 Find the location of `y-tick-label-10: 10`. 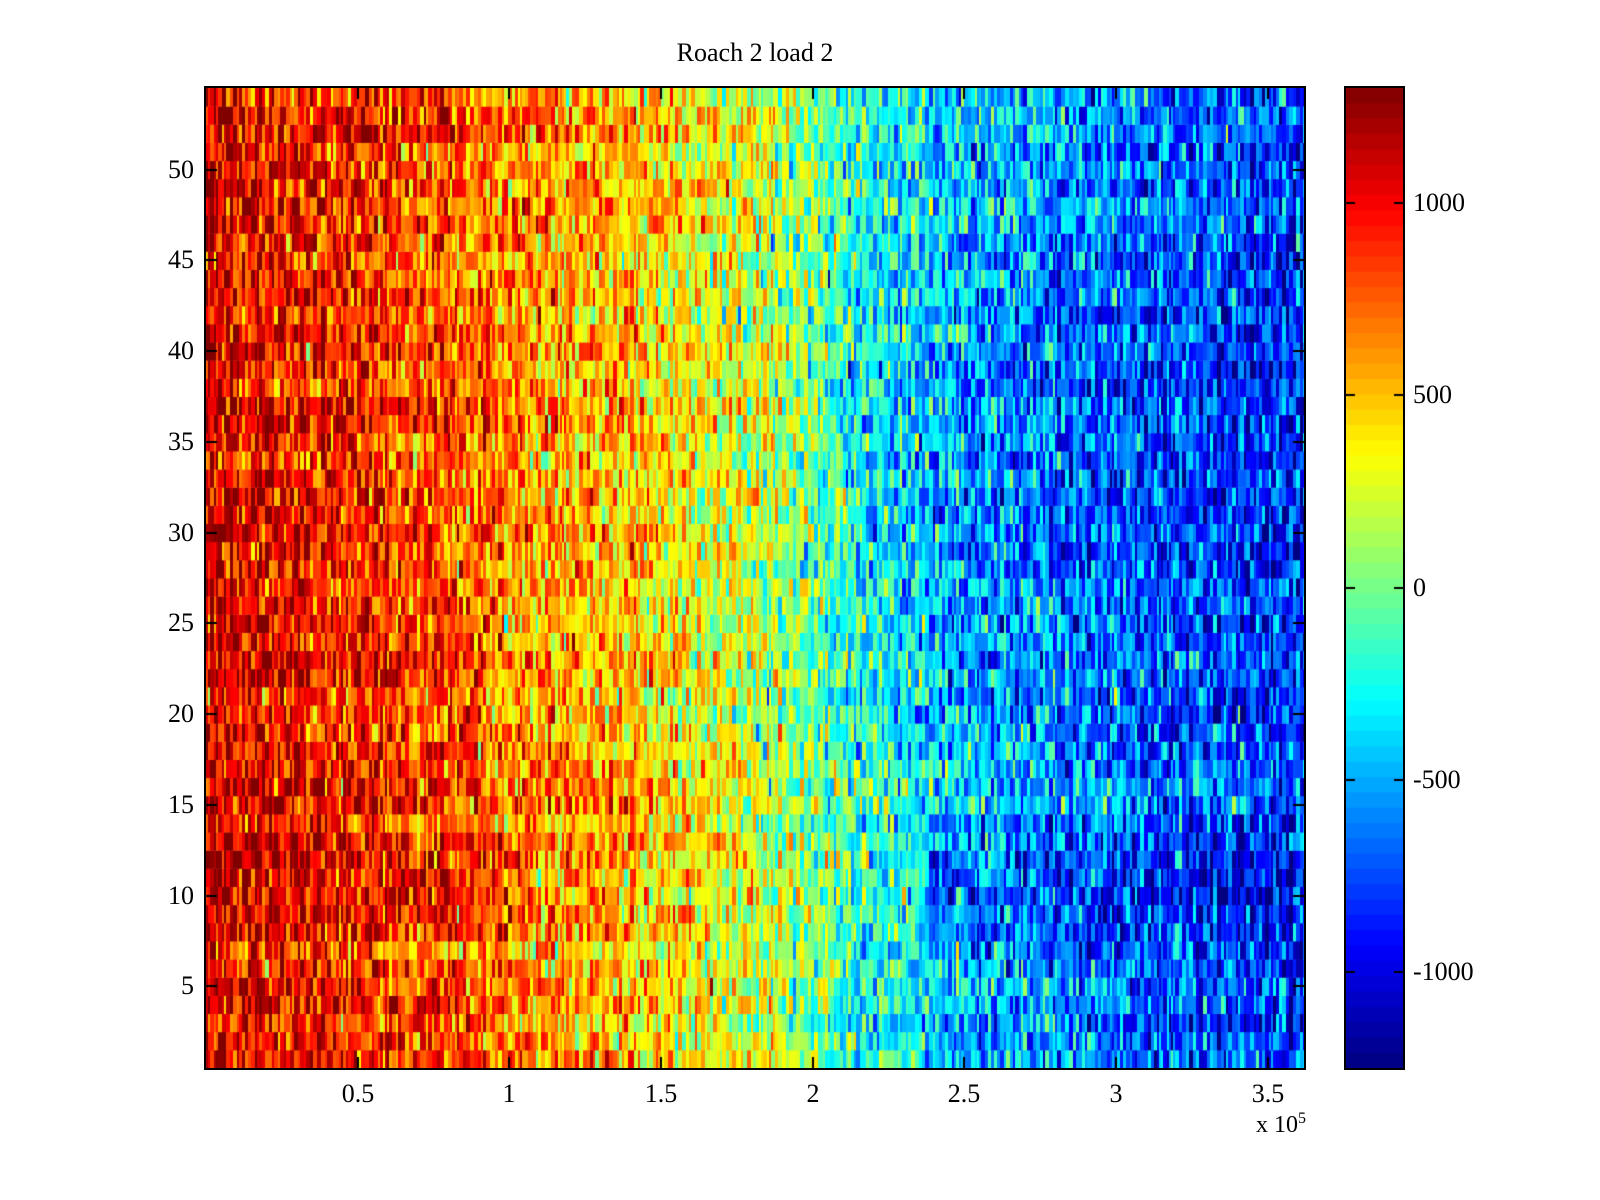

y-tick-label-10: 10 is located at coordinates (181, 895).